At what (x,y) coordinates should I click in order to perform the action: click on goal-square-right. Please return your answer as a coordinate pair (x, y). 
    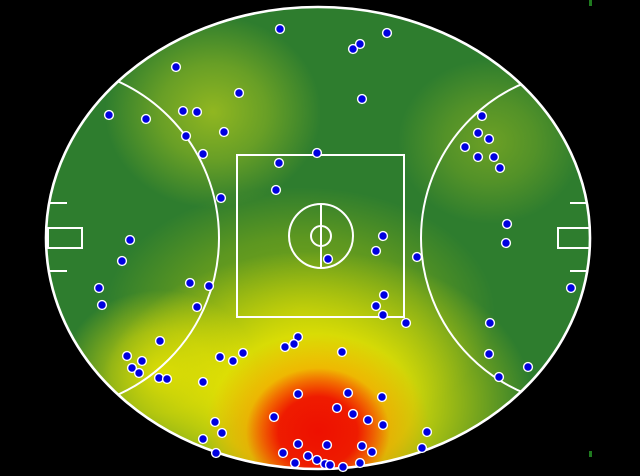
    Looking at the image, I should click on (573, 238).